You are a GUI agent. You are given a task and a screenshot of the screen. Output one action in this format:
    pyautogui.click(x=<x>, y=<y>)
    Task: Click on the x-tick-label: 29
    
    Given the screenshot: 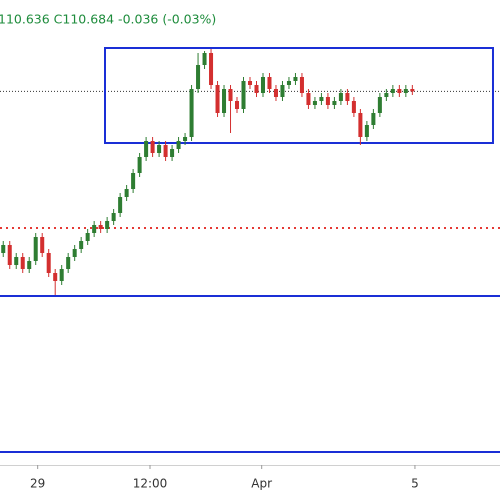 What is the action you would take?
    pyautogui.click(x=37, y=484)
    